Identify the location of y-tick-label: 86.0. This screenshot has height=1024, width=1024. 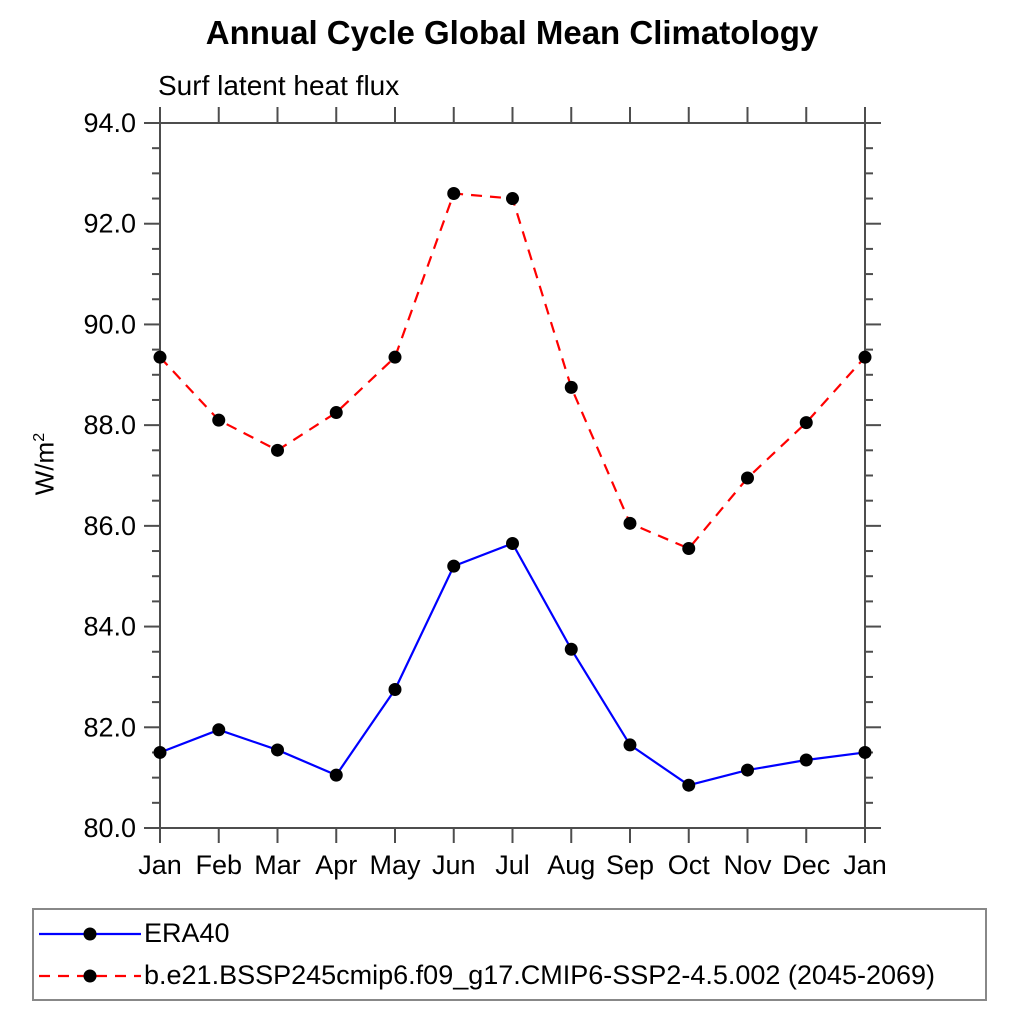
(109, 526).